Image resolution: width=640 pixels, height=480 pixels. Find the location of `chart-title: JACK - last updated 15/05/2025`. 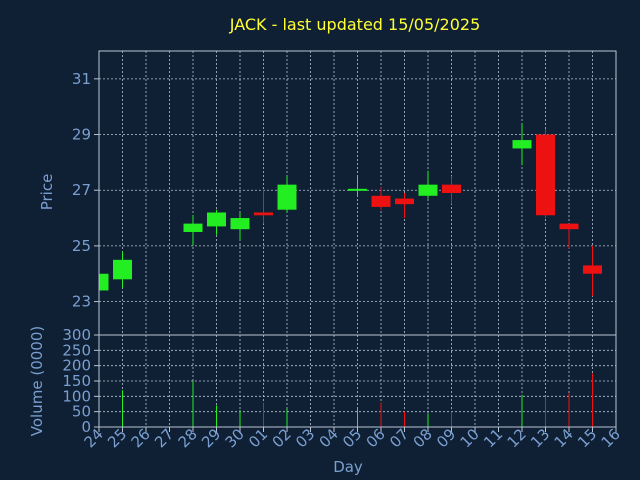

chart-title: JACK - last updated 15/05/2025 is located at coordinates (355, 24).